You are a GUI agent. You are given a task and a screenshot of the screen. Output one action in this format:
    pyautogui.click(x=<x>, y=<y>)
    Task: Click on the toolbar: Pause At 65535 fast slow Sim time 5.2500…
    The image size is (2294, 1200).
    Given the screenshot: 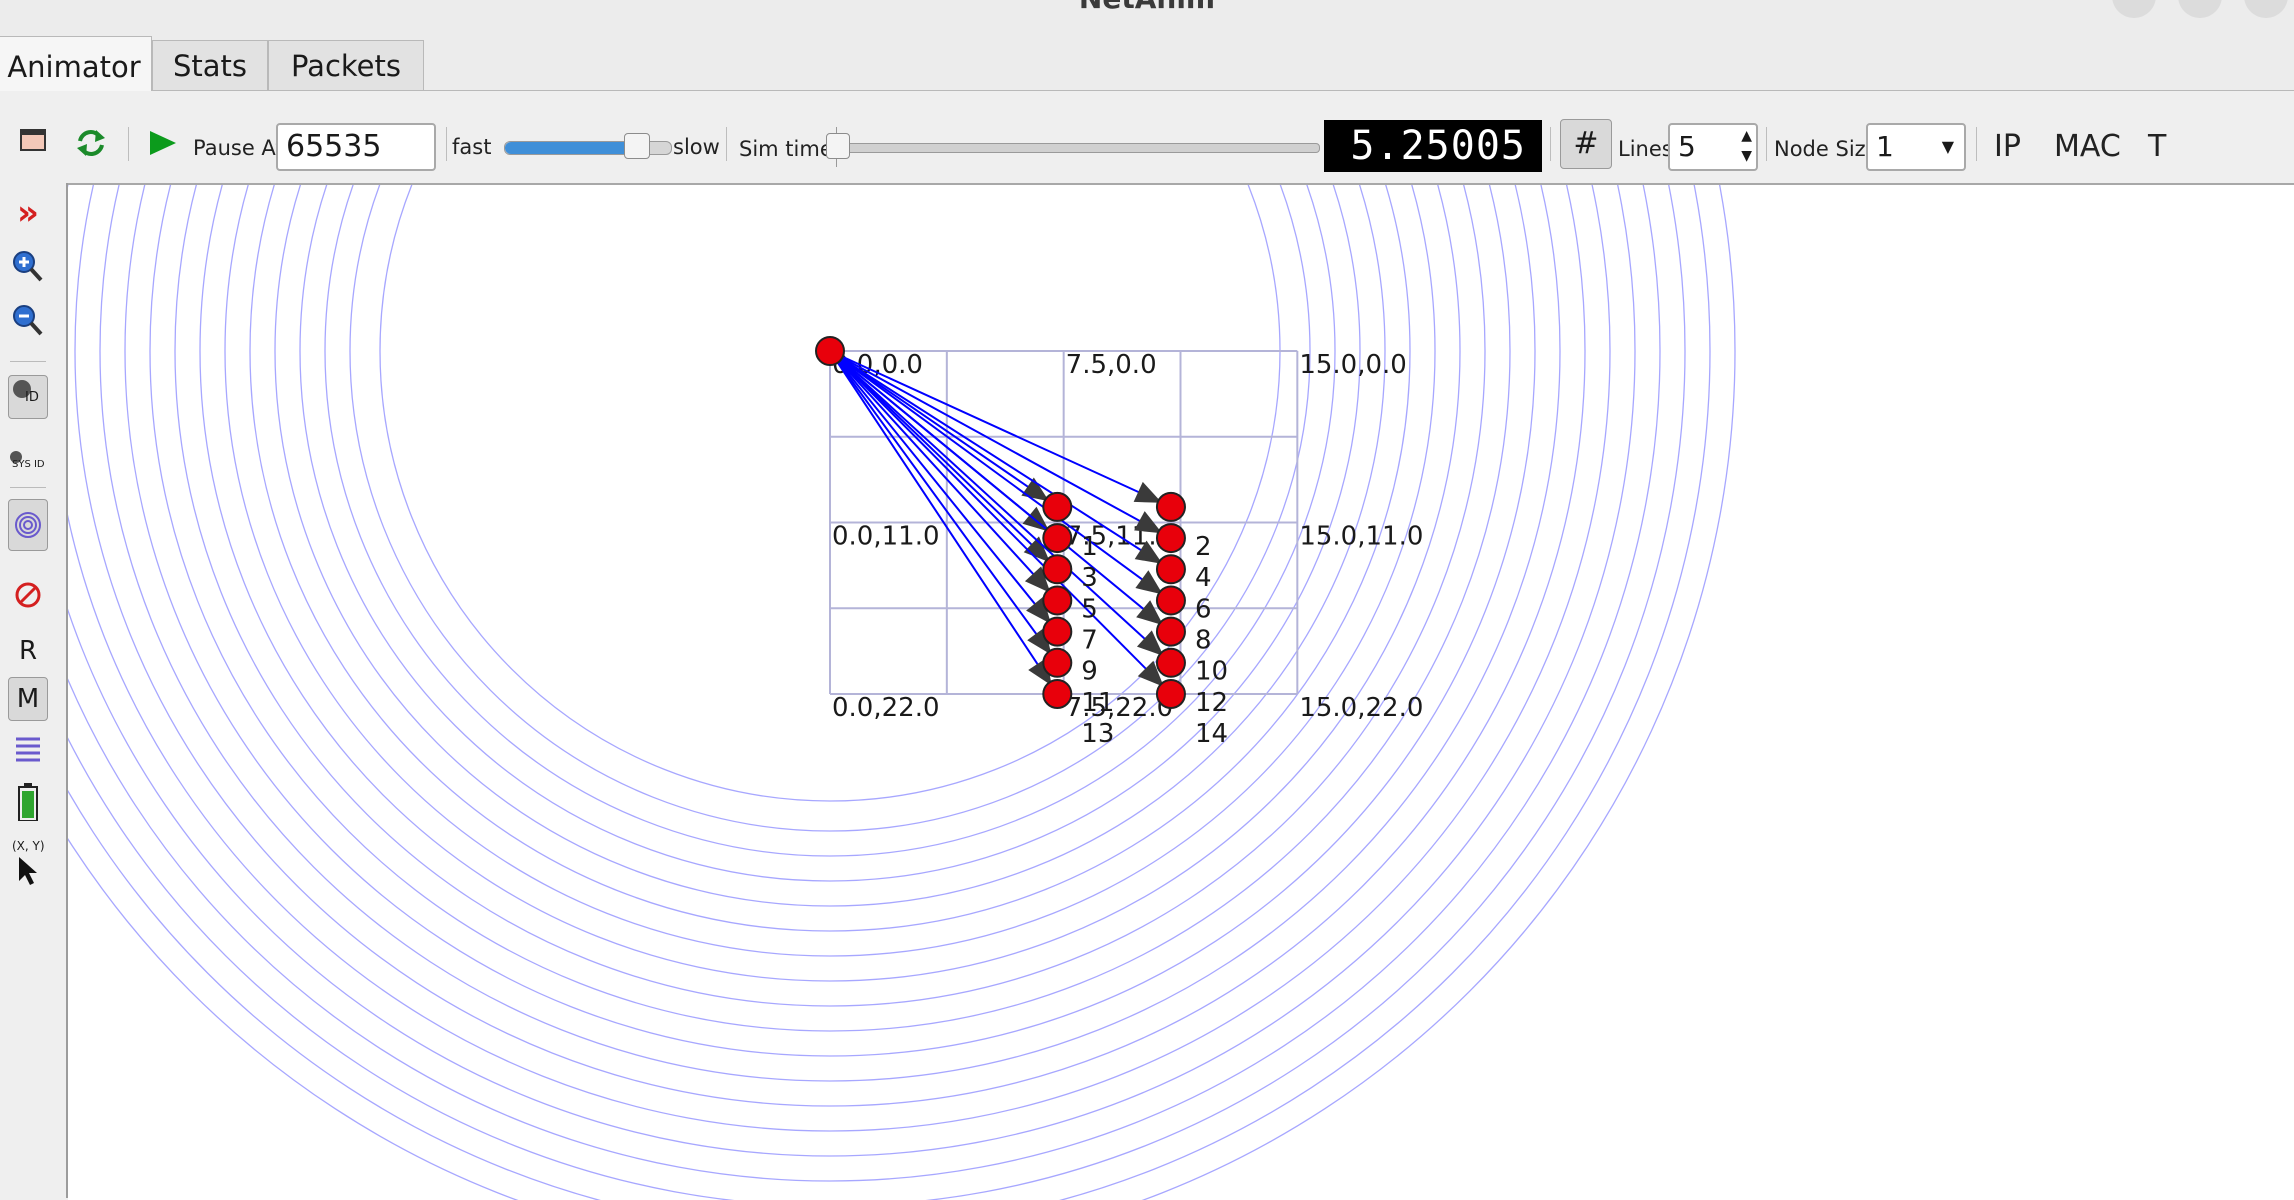 What is the action you would take?
    pyautogui.click(x=1147, y=137)
    